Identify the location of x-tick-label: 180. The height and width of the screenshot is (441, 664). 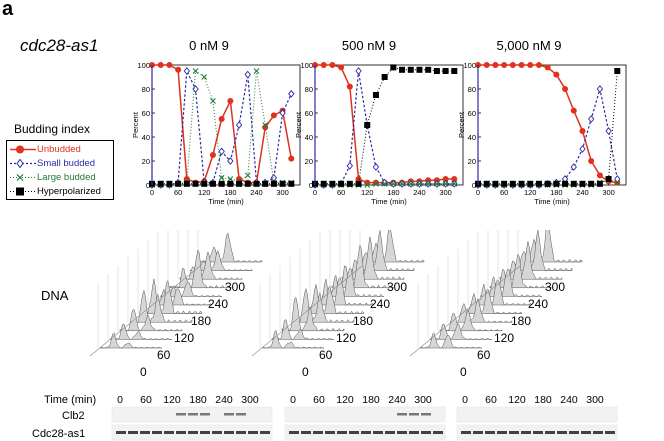
(393, 192).